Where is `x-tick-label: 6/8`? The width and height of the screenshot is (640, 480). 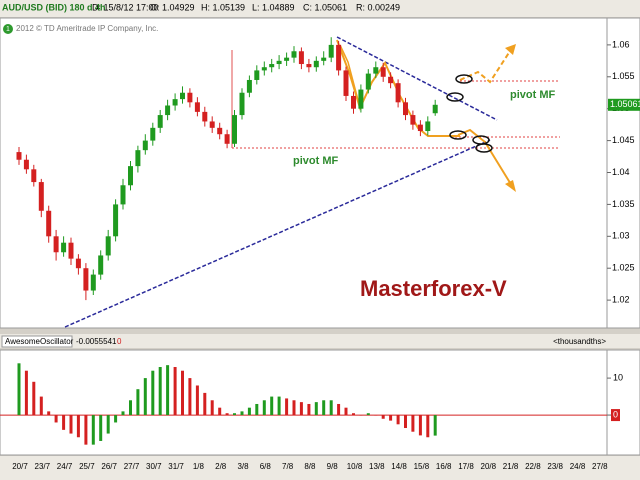
x-tick-label: 6/8 is located at coordinates (266, 466).